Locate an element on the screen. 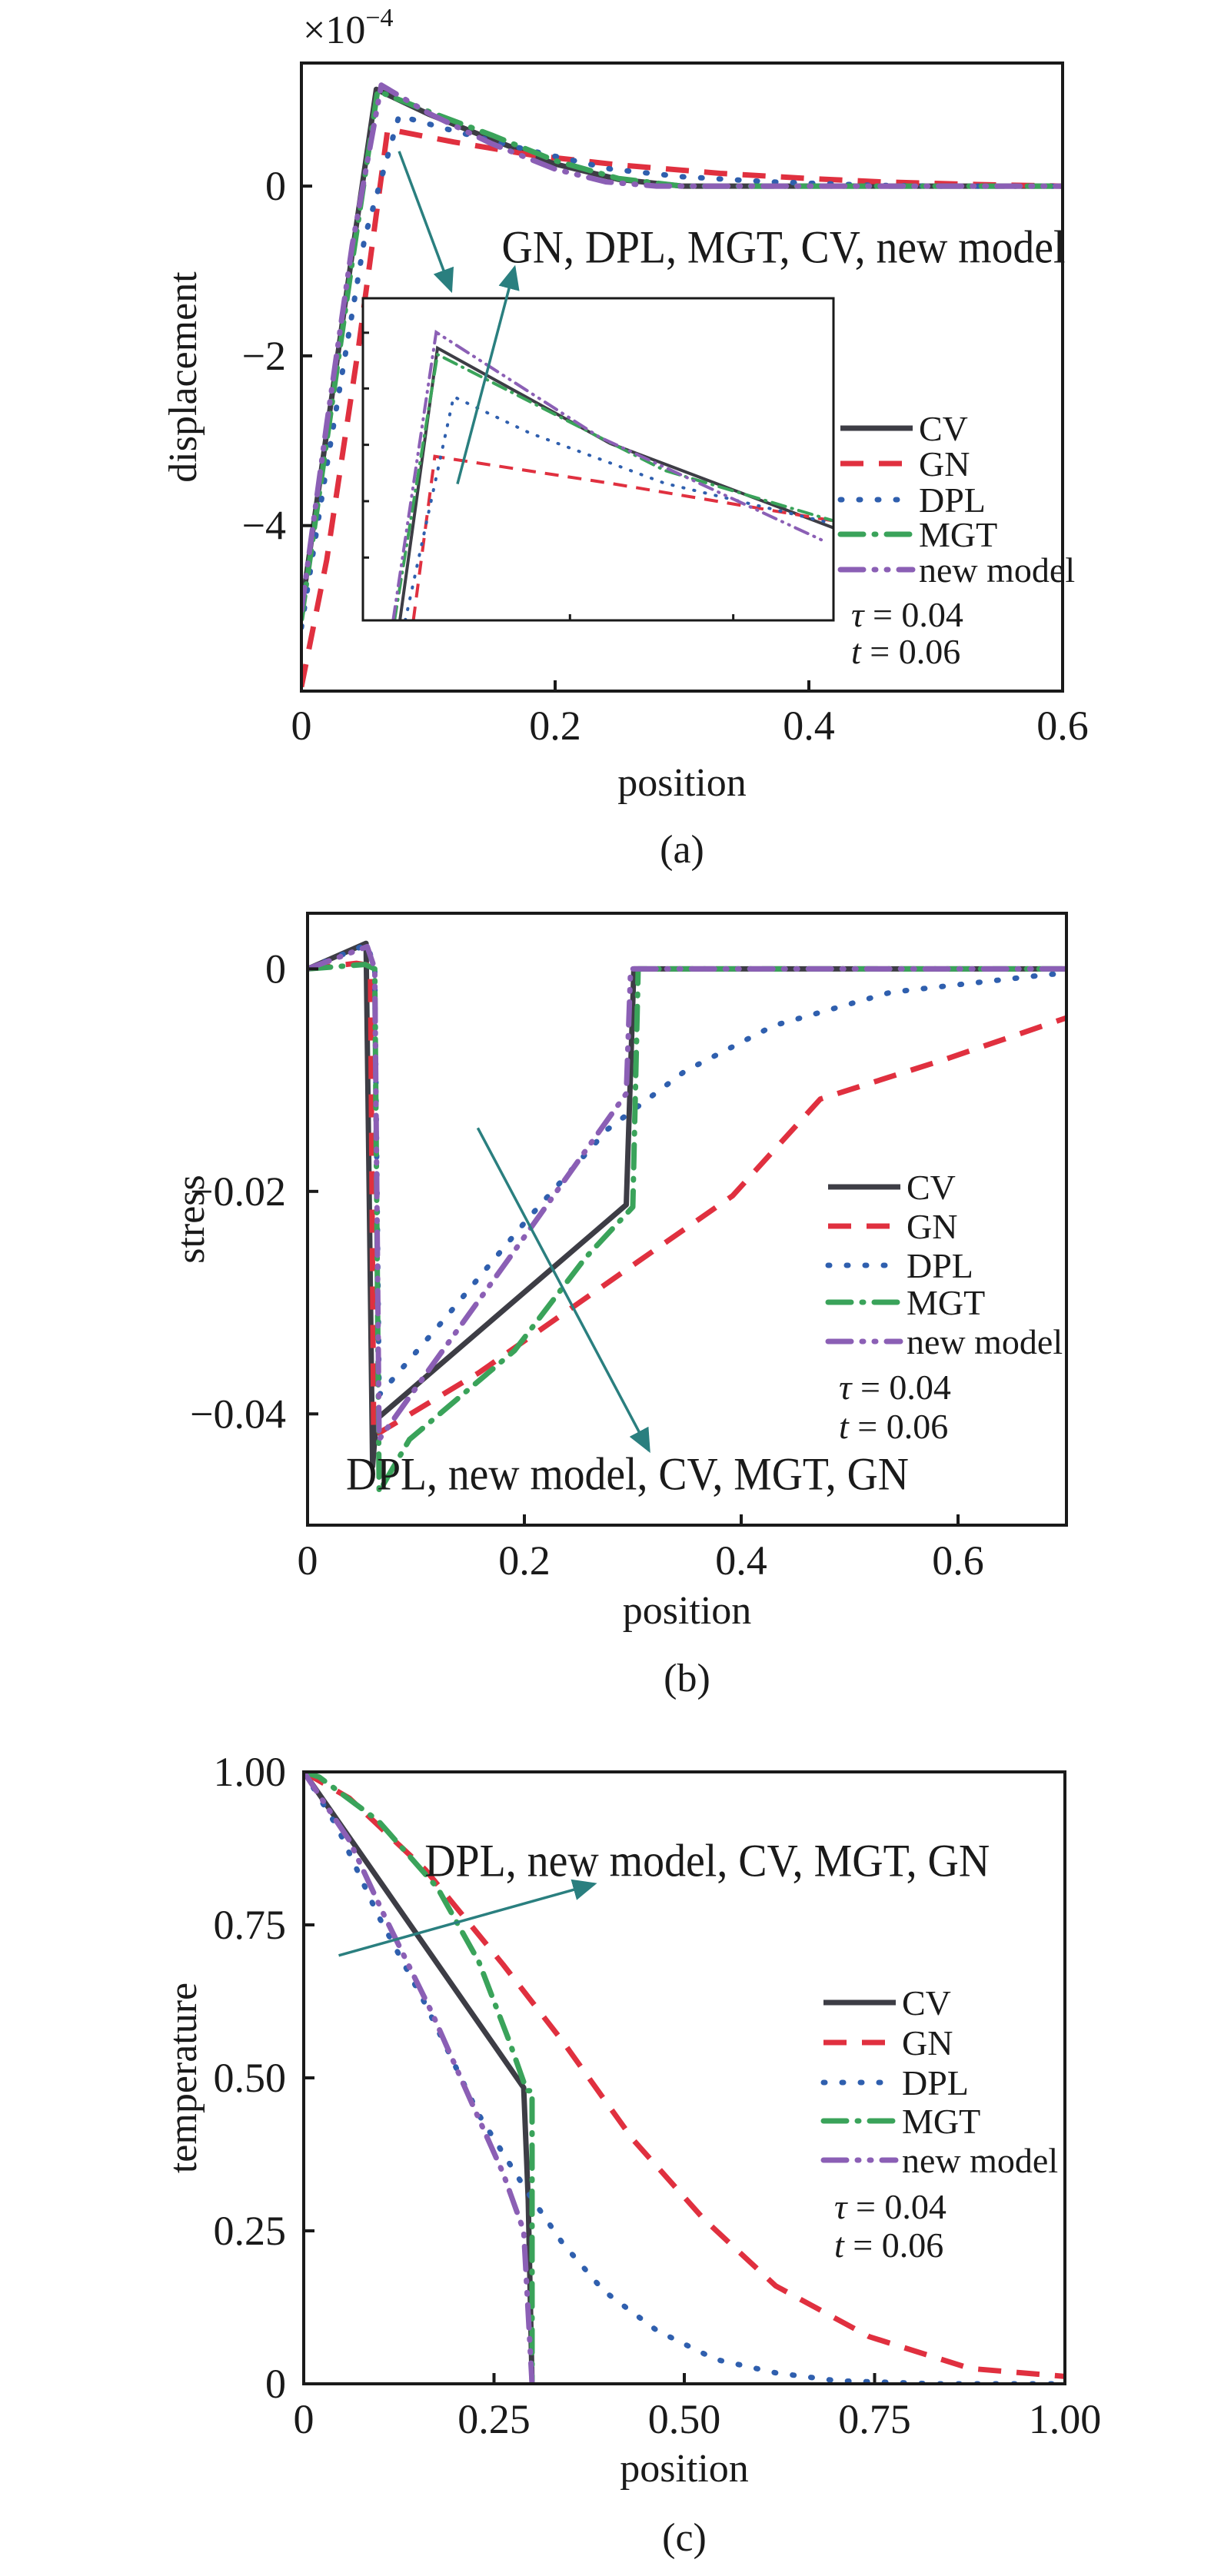 The image size is (1211, 2576). inset-series-line-cv is located at coordinates (615, 482).